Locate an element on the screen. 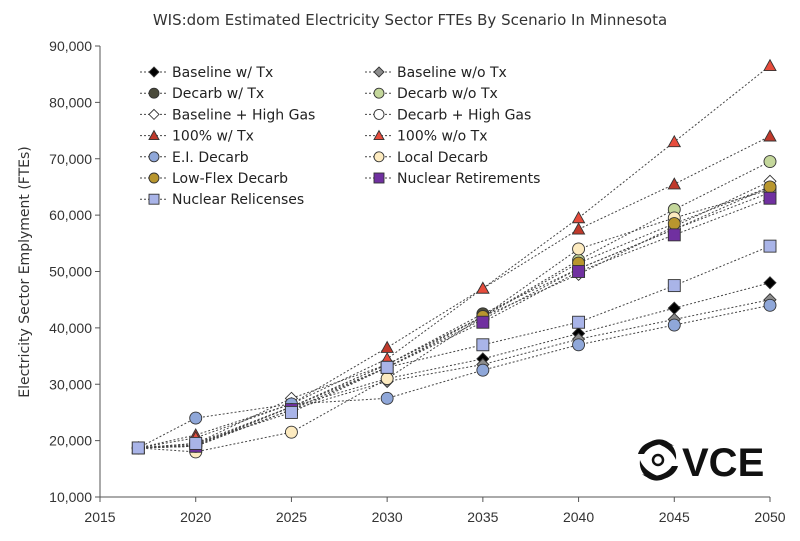 The image size is (800, 541). y-tick-label: 80,000 is located at coordinates (70, 102).